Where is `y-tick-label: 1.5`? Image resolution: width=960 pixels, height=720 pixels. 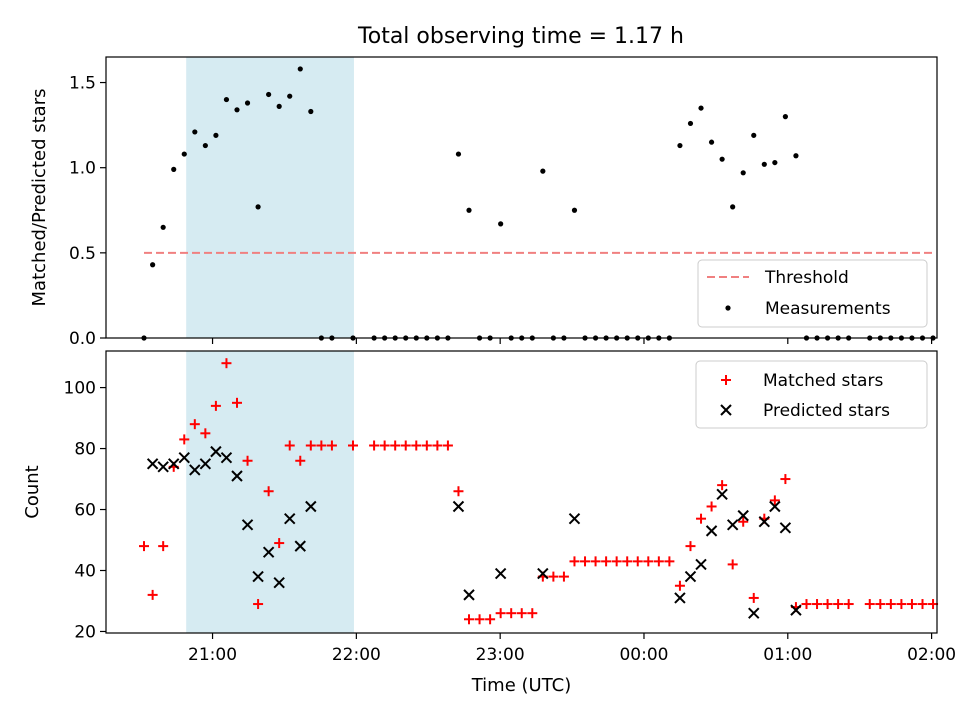 y-tick-label: 1.5 is located at coordinates (82, 84).